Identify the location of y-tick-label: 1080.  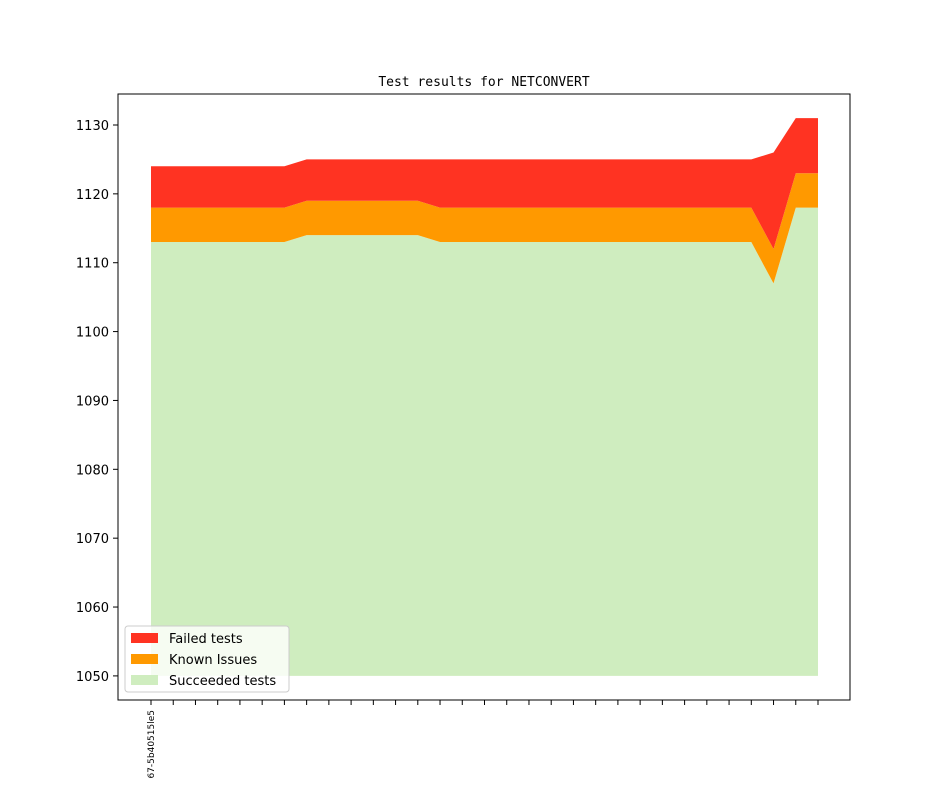
(92, 470).